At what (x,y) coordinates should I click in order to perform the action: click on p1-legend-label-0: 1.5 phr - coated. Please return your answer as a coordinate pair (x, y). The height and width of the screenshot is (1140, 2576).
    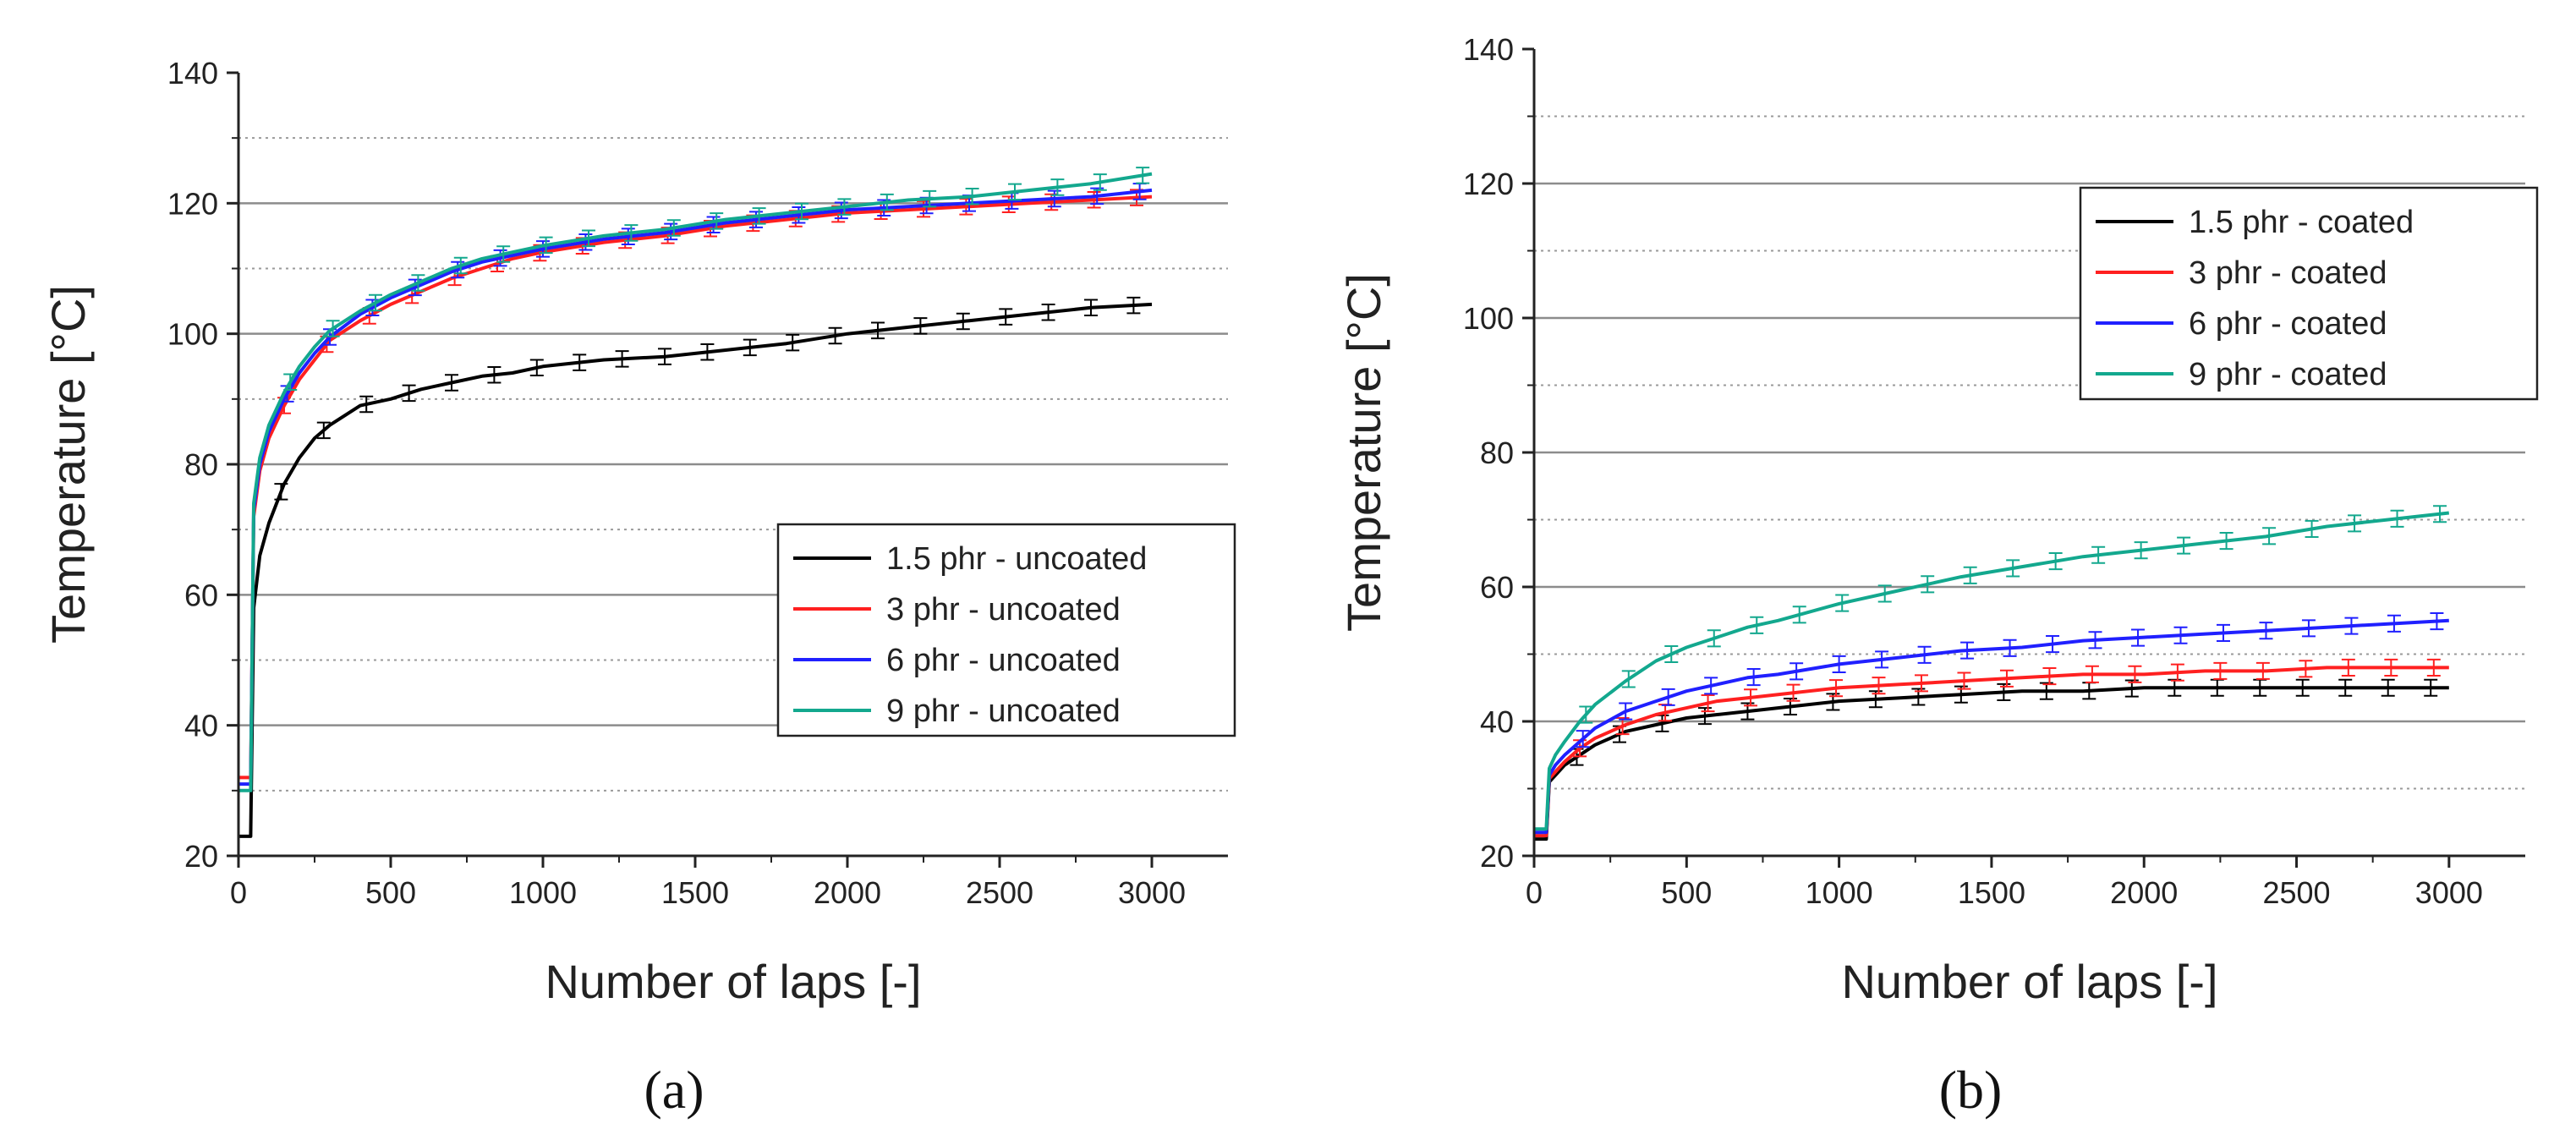
    Looking at the image, I should click on (2301, 222).